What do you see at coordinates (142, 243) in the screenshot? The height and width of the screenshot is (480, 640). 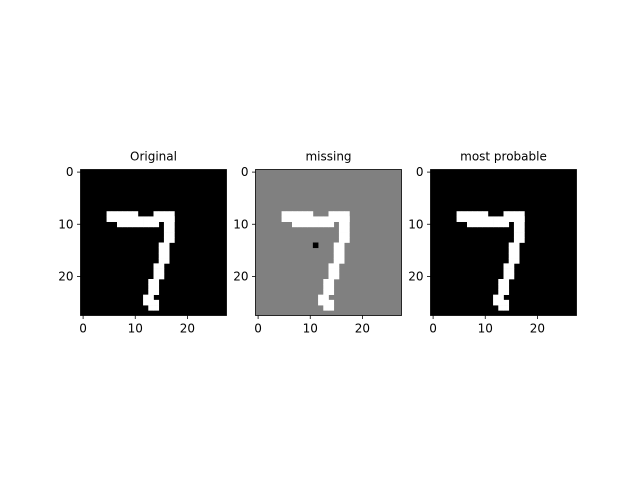 I see `panel-1: Original 0 10 20 0 10 20` at bounding box center [142, 243].